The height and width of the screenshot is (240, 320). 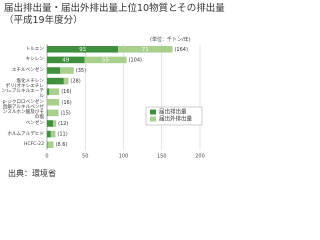 What do you see at coordinates (22, 92) in the screenshot?
I see `y-tick-label: ポリ(オキシエチレン)=アルキルエーテル` at bounding box center [22, 92].